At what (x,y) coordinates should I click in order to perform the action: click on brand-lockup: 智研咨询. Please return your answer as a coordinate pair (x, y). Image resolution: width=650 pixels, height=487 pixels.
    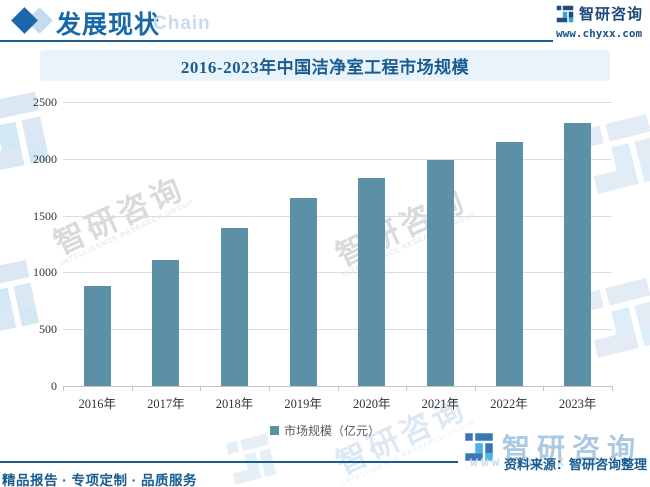
    Looking at the image, I should click on (599, 13).